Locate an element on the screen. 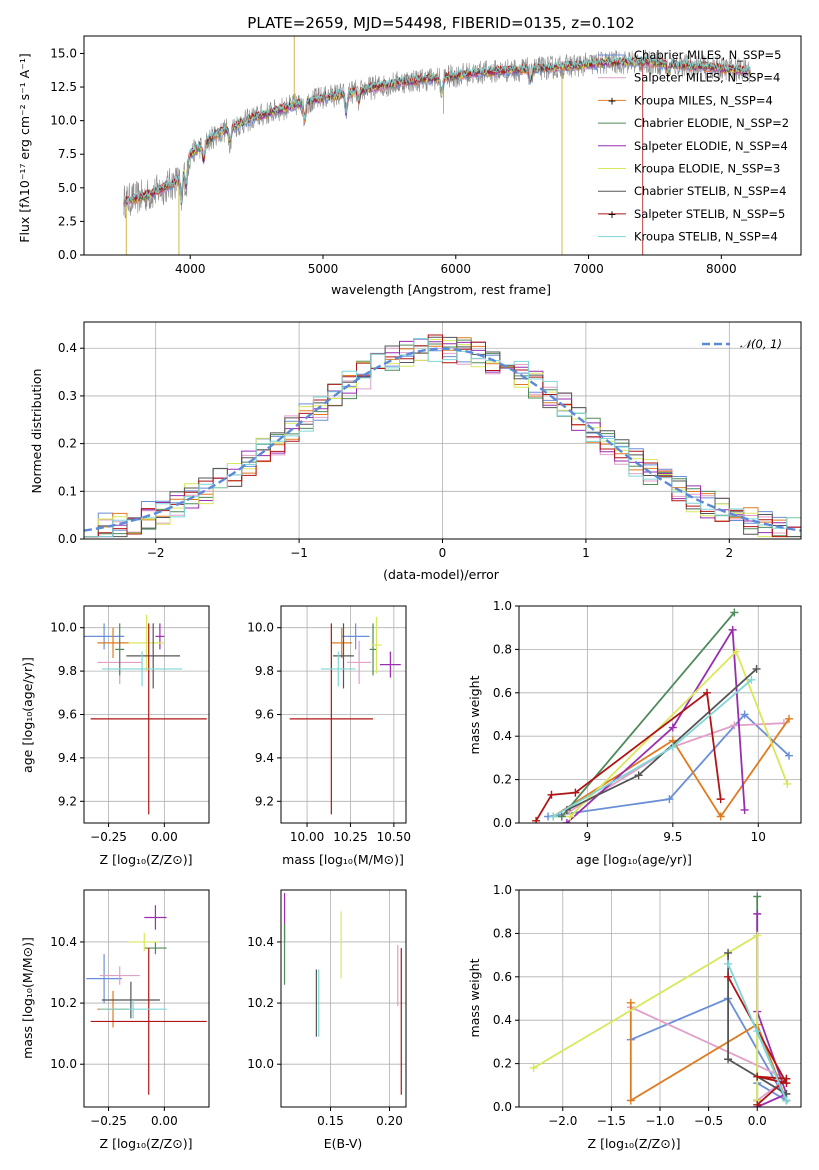  legend-label: Kroupa MILES, N_SSP=4 is located at coordinates (703, 100).